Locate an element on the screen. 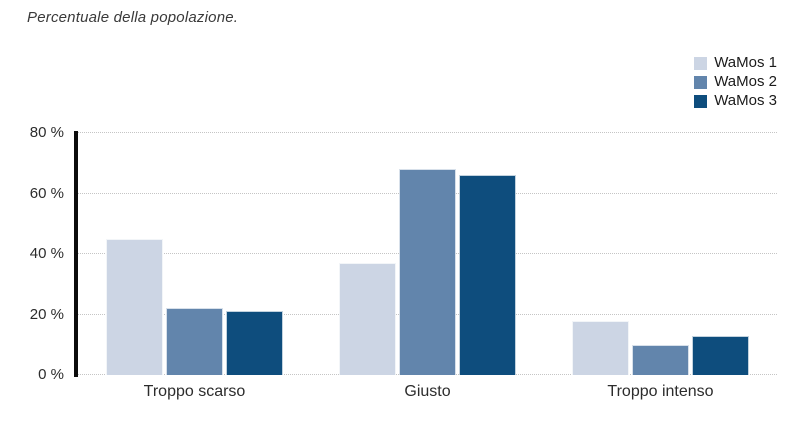 This screenshot has height=425, width=800. x-axis-labels: Troppo scarso Giusto Troppo intenso is located at coordinates (427, 392).